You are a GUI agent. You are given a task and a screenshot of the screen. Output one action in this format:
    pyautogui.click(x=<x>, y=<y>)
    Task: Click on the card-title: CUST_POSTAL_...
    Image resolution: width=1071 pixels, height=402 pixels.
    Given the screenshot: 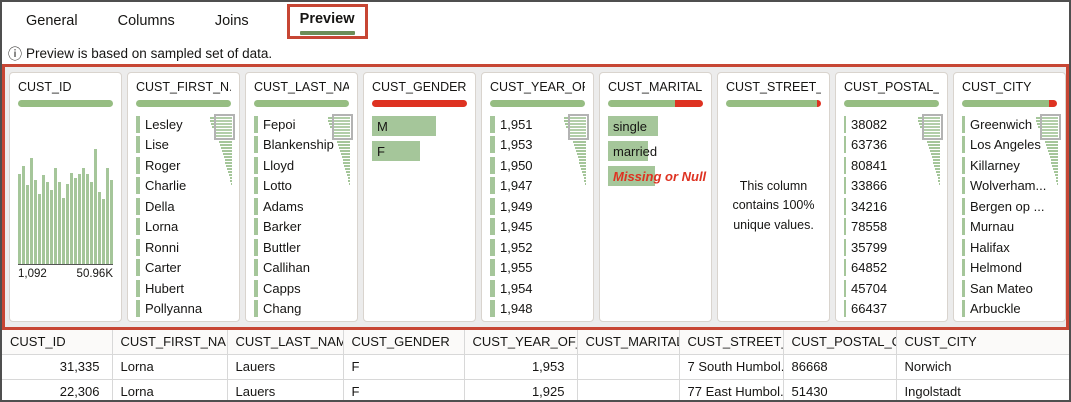 What is the action you would take?
    pyautogui.click(x=891, y=87)
    